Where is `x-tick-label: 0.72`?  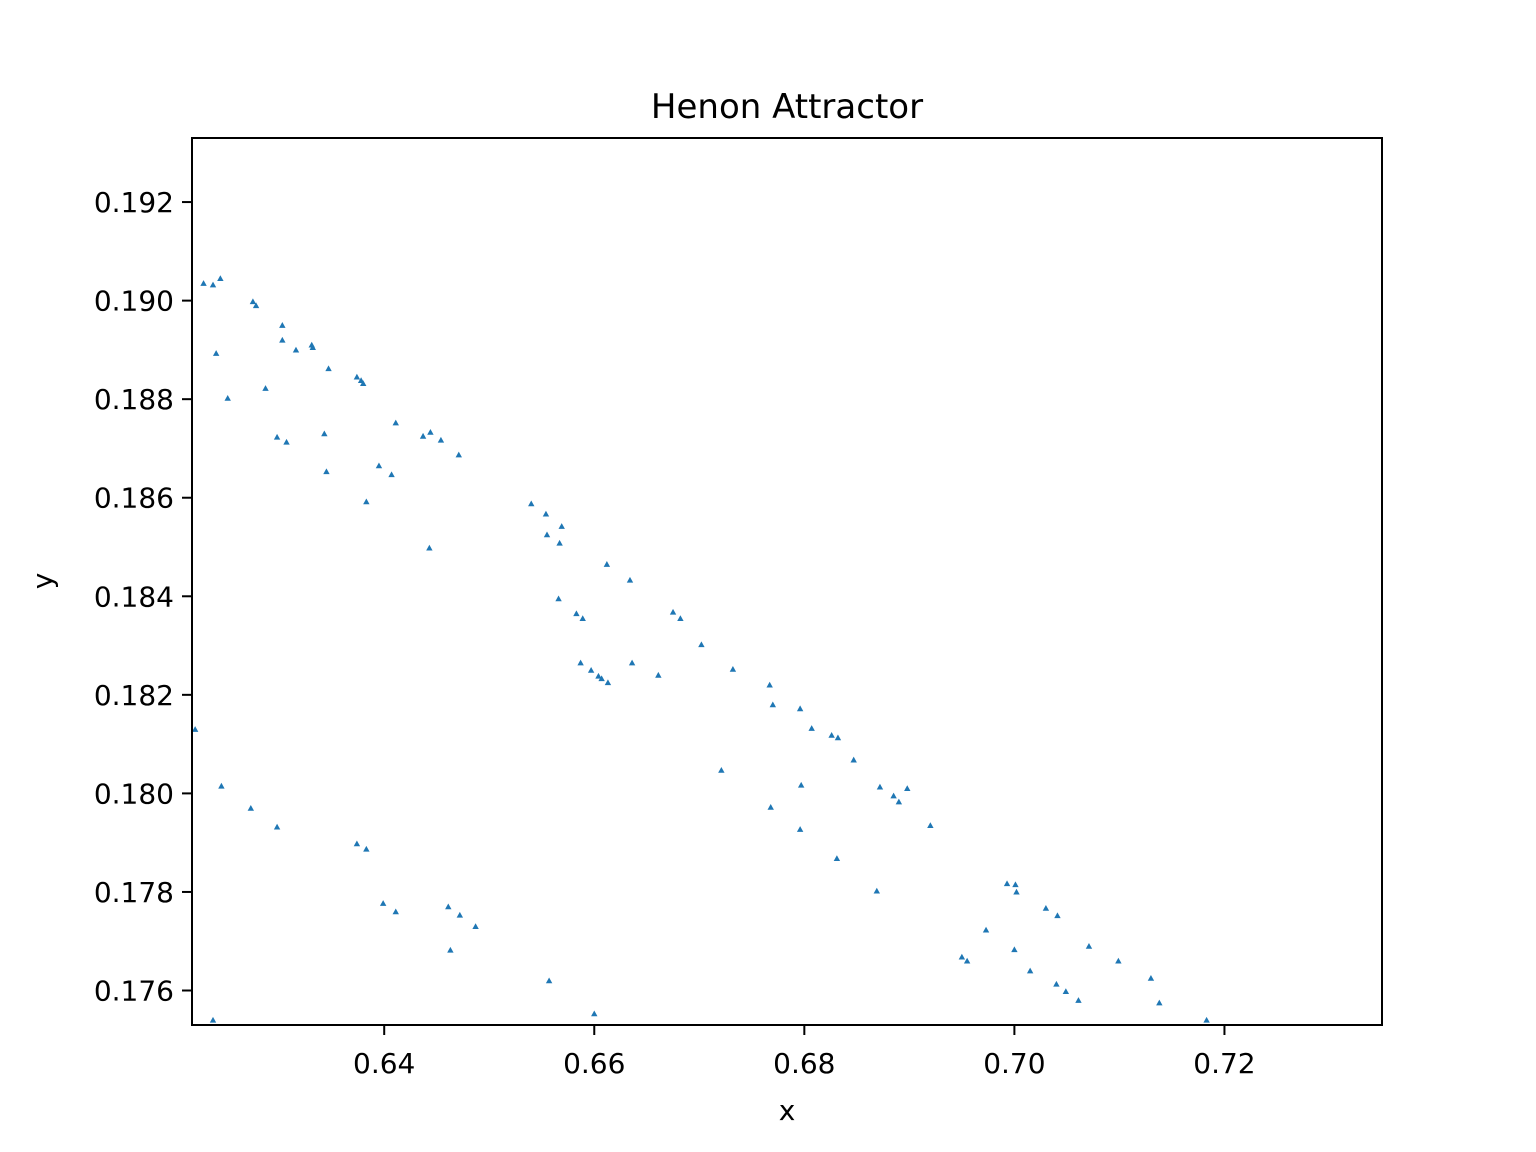 x-tick-label: 0.72 is located at coordinates (1224, 1063).